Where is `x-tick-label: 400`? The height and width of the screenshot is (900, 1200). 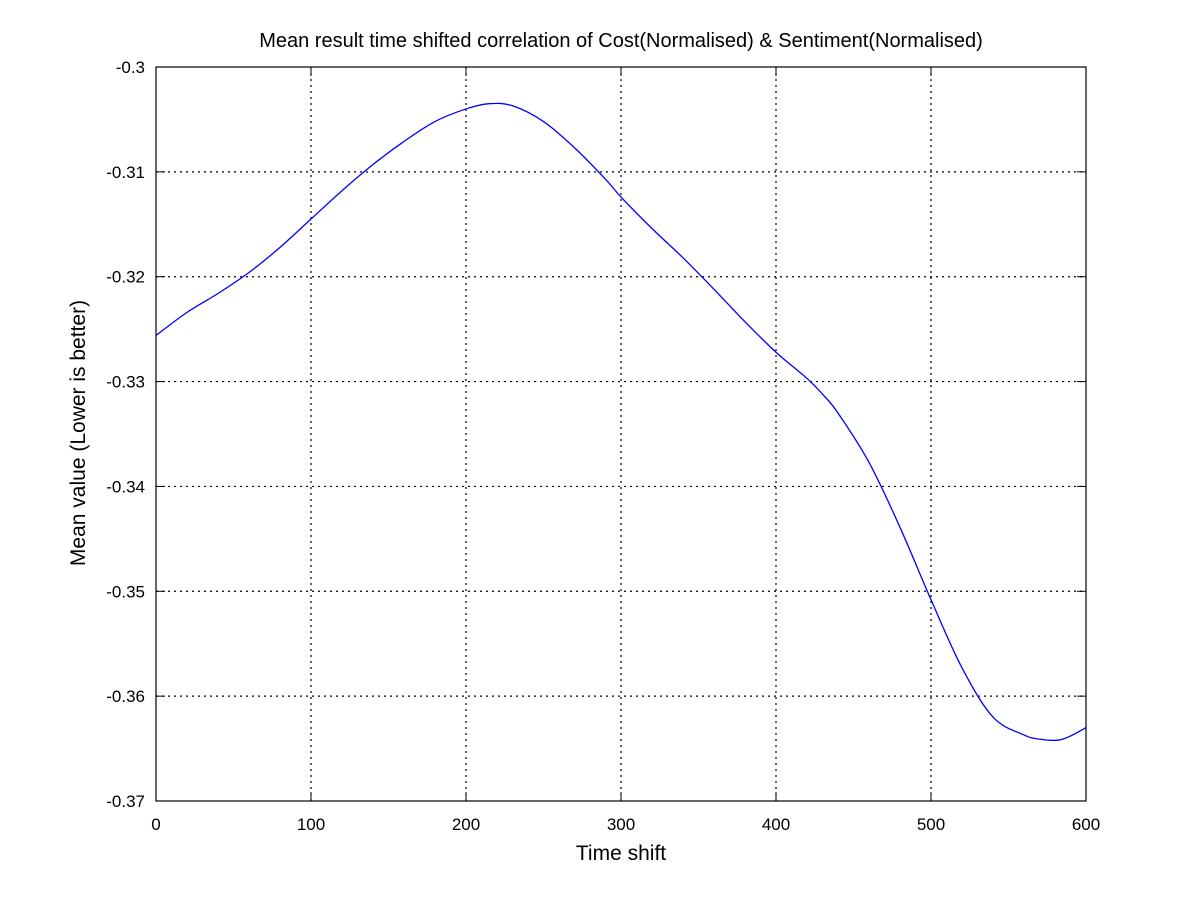
x-tick-label: 400 is located at coordinates (776, 824).